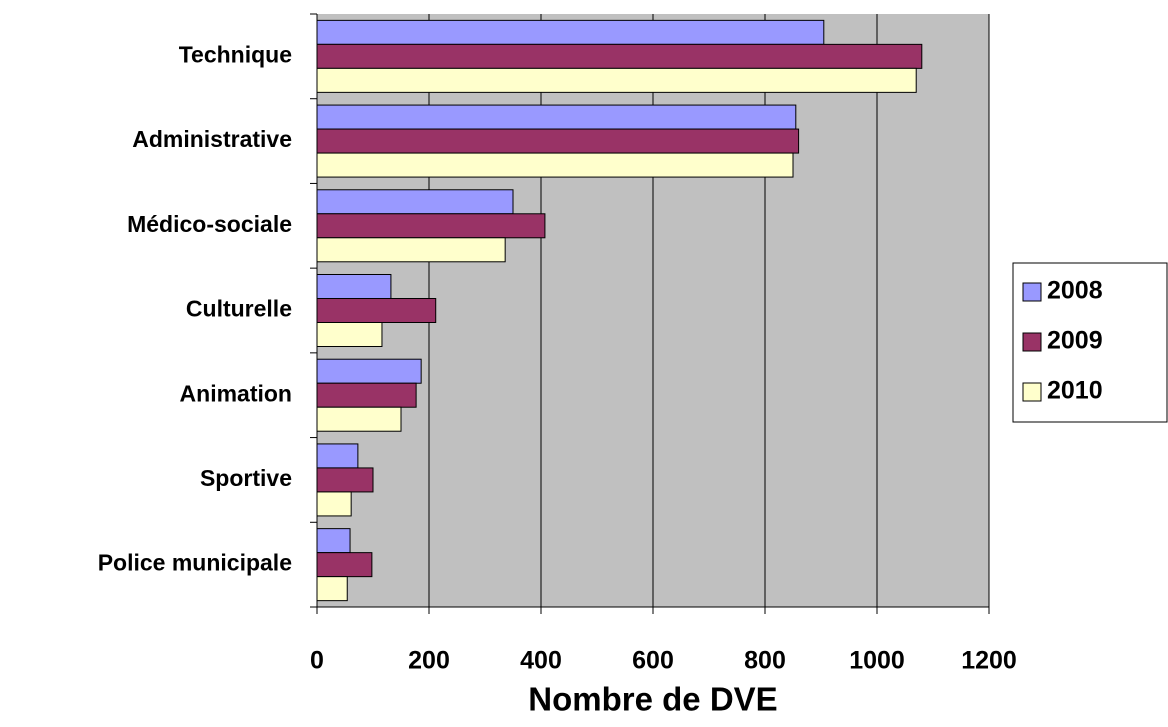  Describe the element at coordinates (429, 661) in the screenshot. I see `x-tick-label: 200` at that location.